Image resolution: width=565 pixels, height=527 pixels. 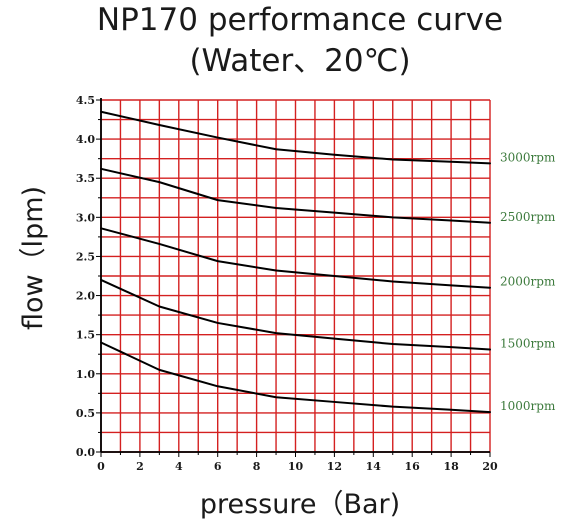 I want to click on series-label-2000rpm: 2000rpm, so click(x=528, y=282).